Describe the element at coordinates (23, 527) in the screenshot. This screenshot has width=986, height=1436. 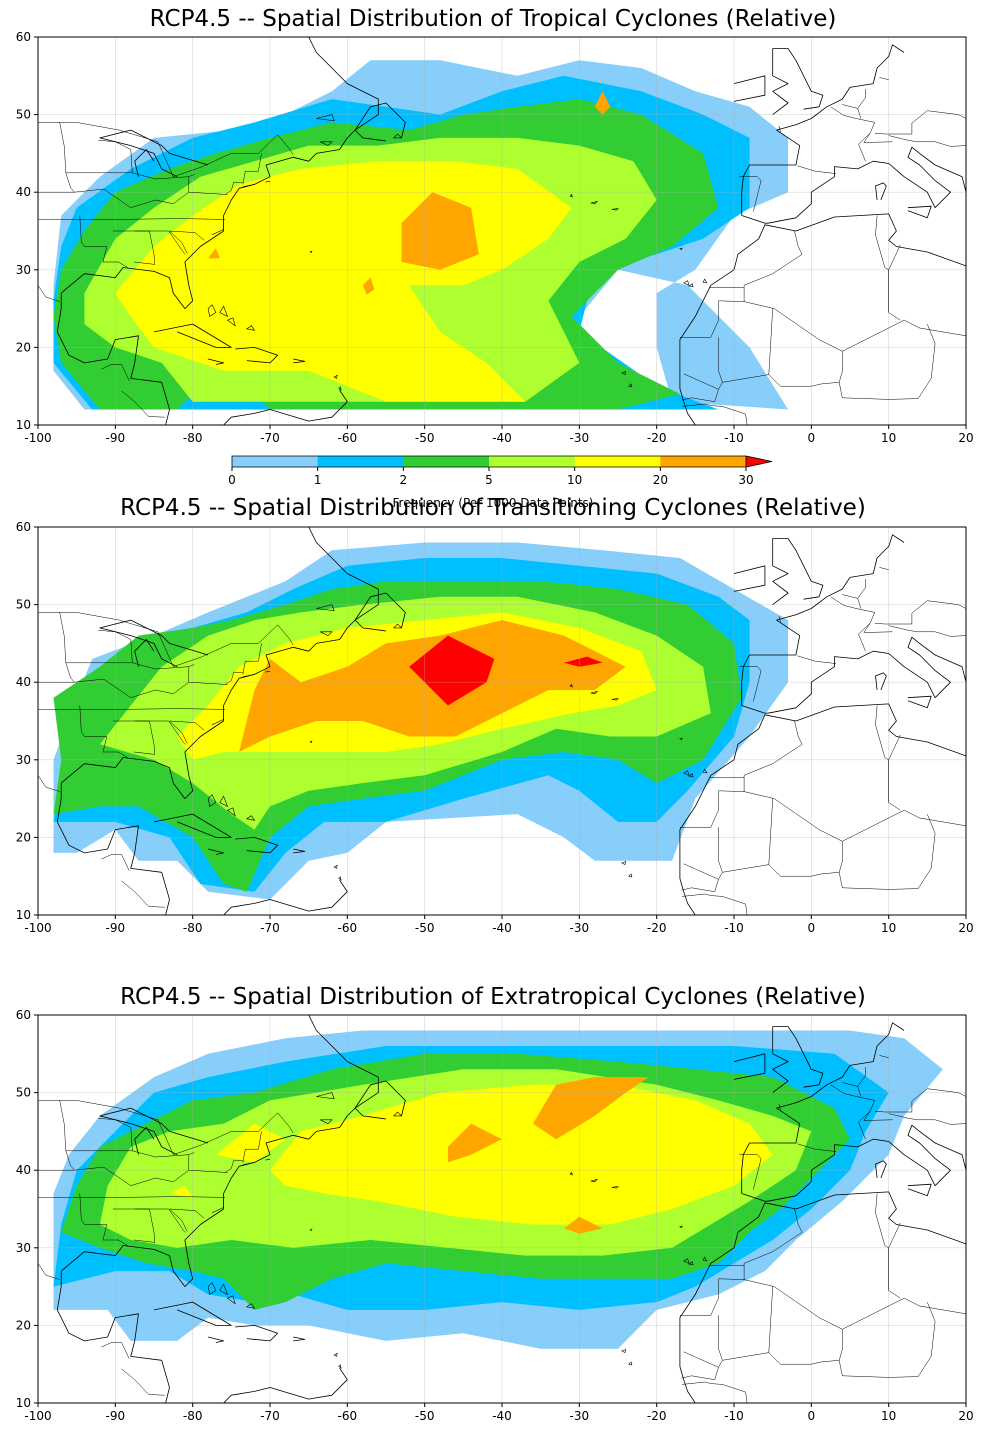
I see `y-tick-label: 60` at that location.